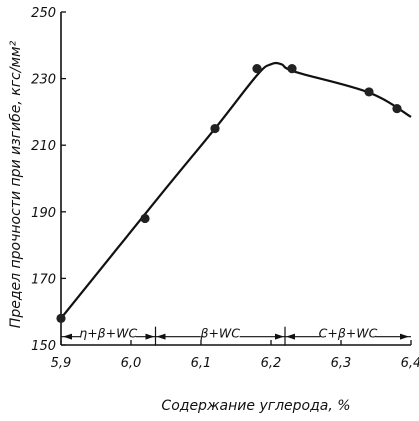  Describe the element at coordinates (271, 363) in the screenshot. I see `x-tick-label: 6,2` at that location.